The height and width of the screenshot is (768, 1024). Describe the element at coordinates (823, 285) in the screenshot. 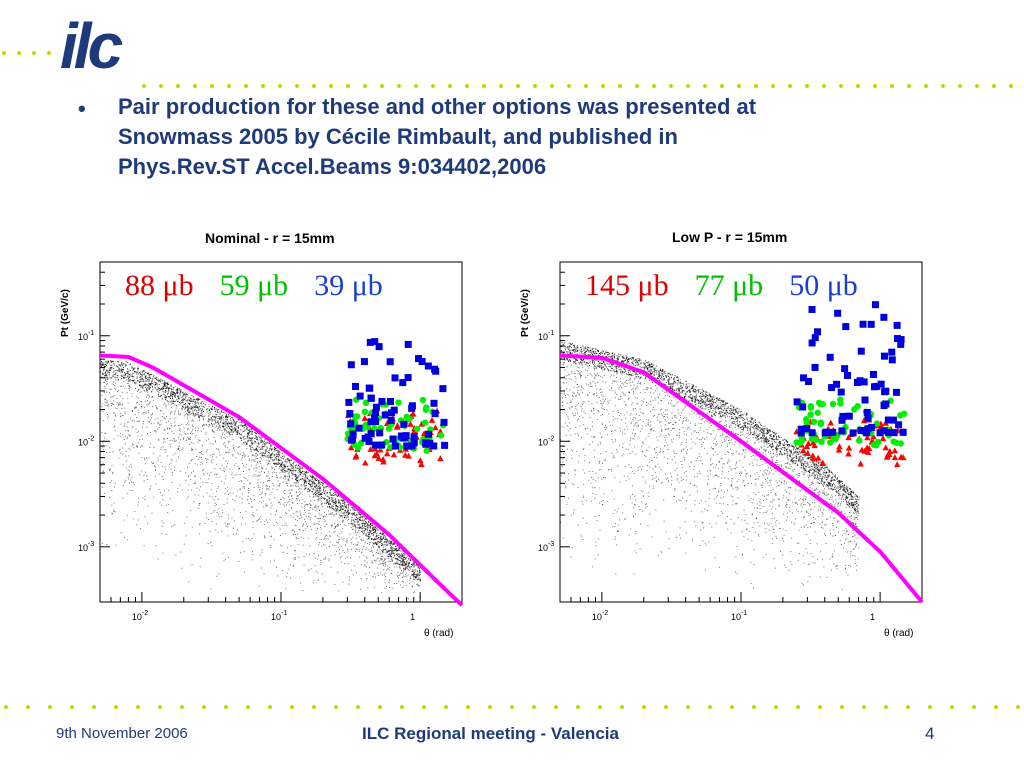

I see `cross-section-label: 50 μb` at that location.